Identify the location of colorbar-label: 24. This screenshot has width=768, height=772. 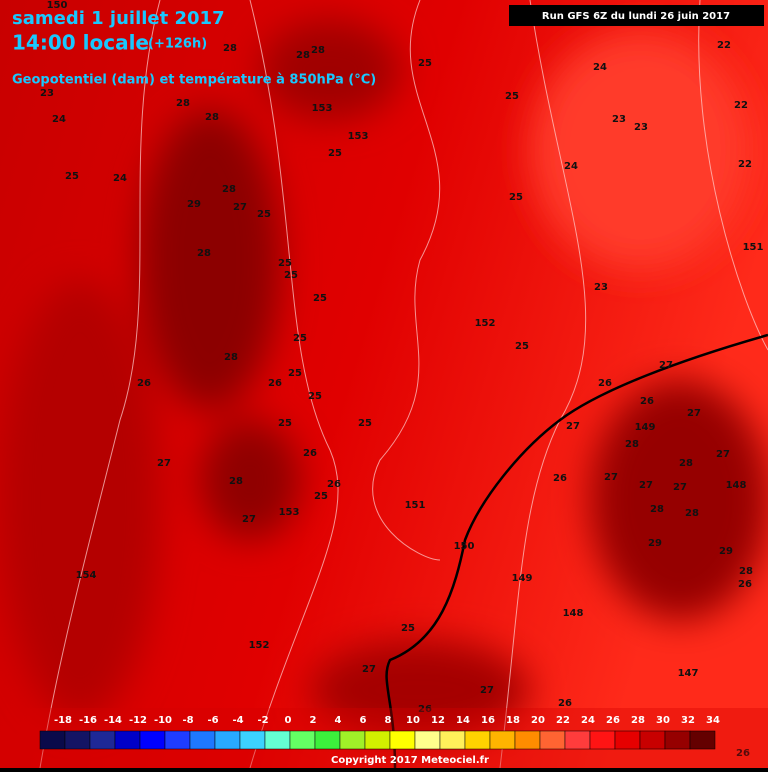
(588, 720).